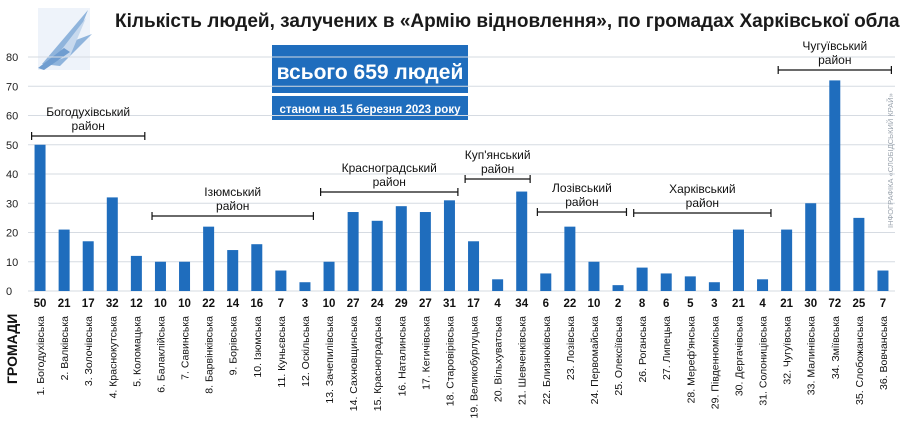 This screenshot has width=900, height=424. I want to click on value-label: 22, so click(208, 304).